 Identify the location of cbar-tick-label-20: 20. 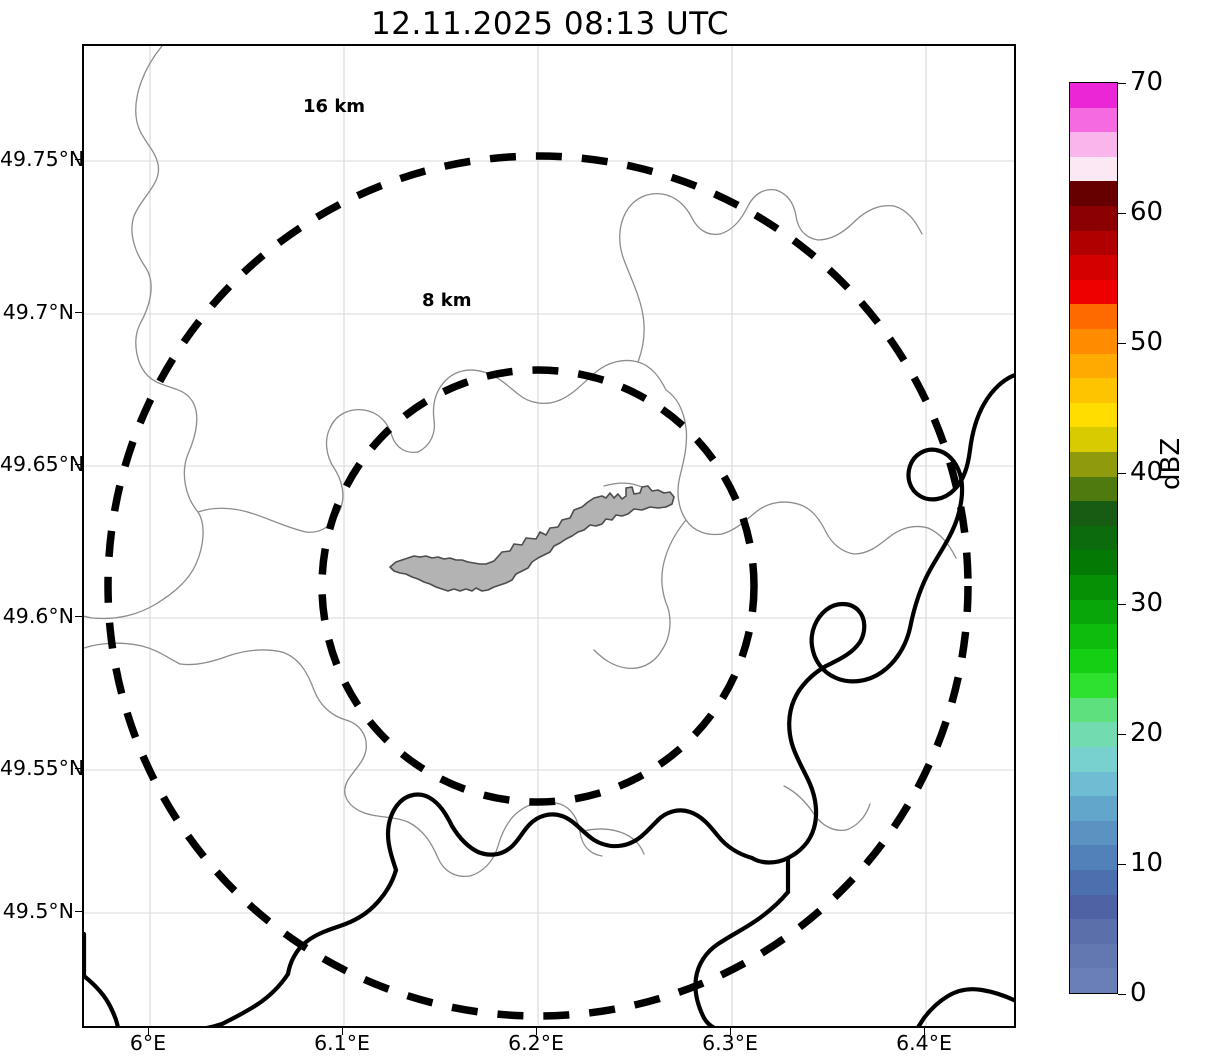
(1147, 733).